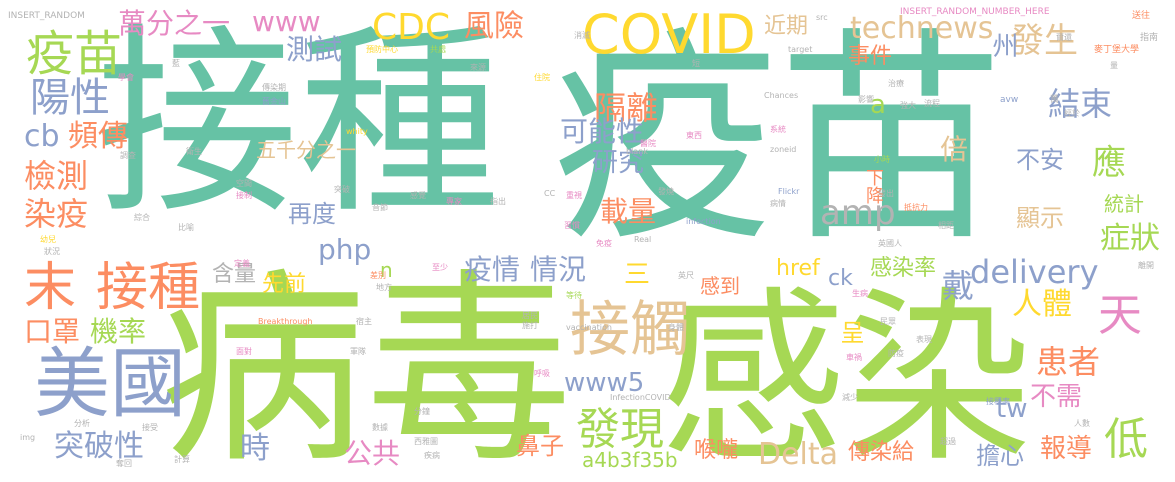  I want to click on word-chabie: 差別, so click(378, 275).